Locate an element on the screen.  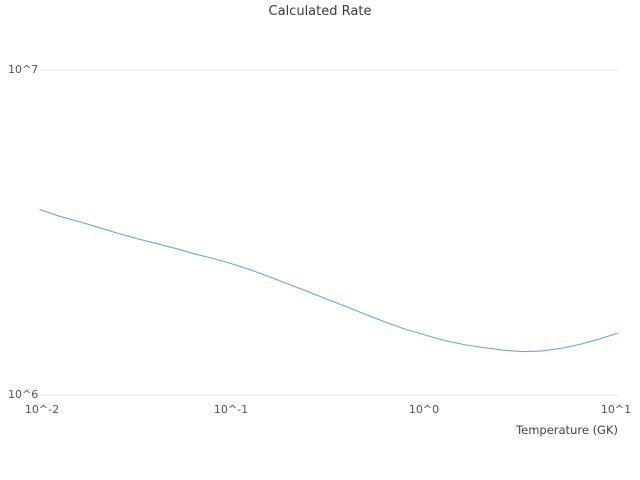
y-tick-label-1e6: 10^6 is located at coordinates (23, 394).